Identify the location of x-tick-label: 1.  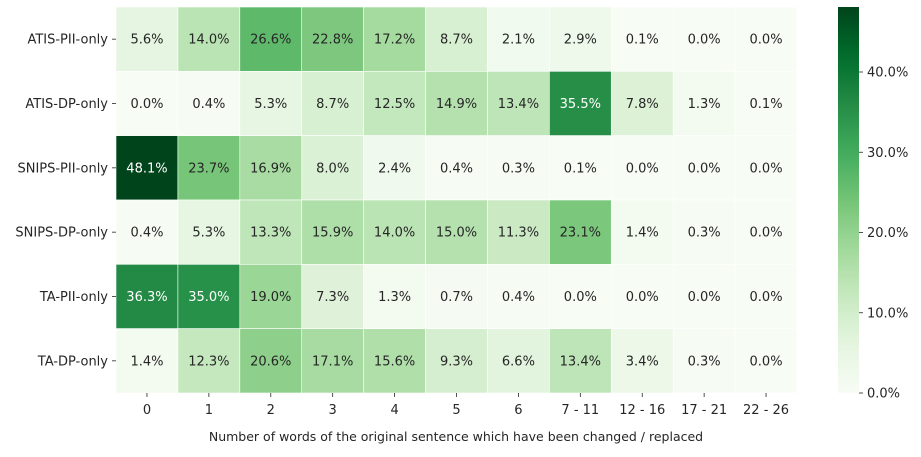
(209, 410).